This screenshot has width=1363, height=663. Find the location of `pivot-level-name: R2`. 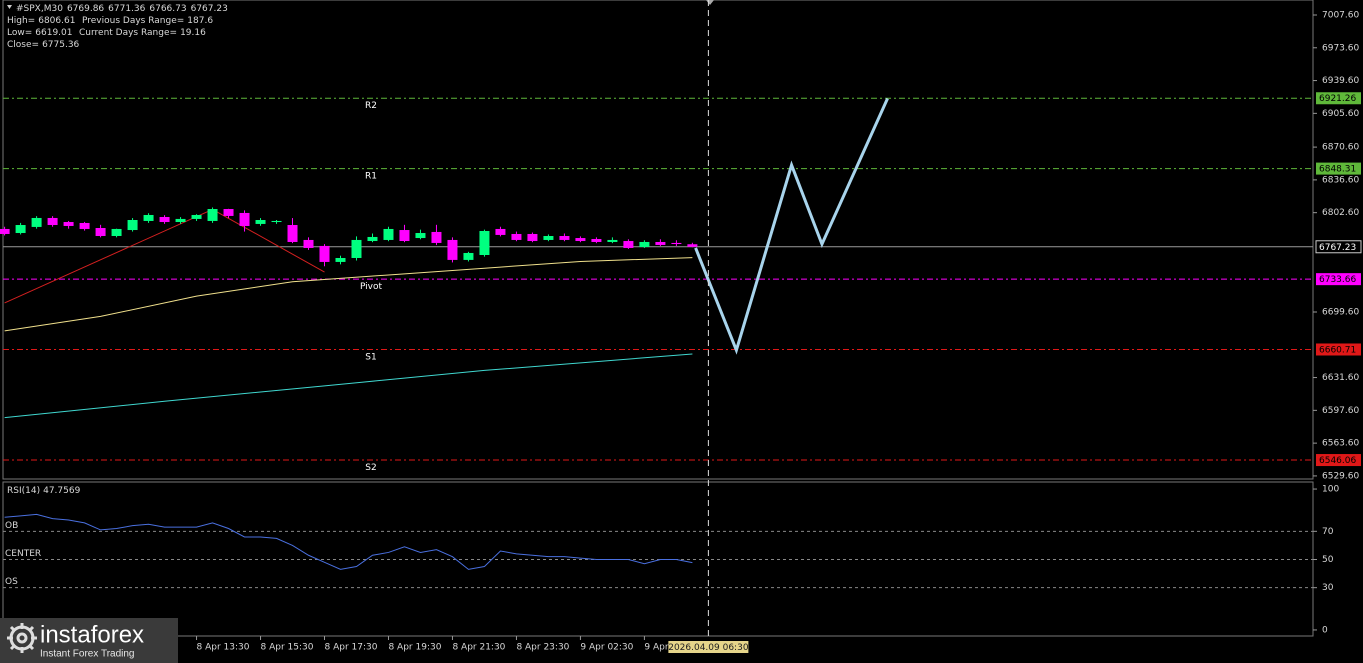

pivot-level-name: R2 is located at coordinates (371, 106).